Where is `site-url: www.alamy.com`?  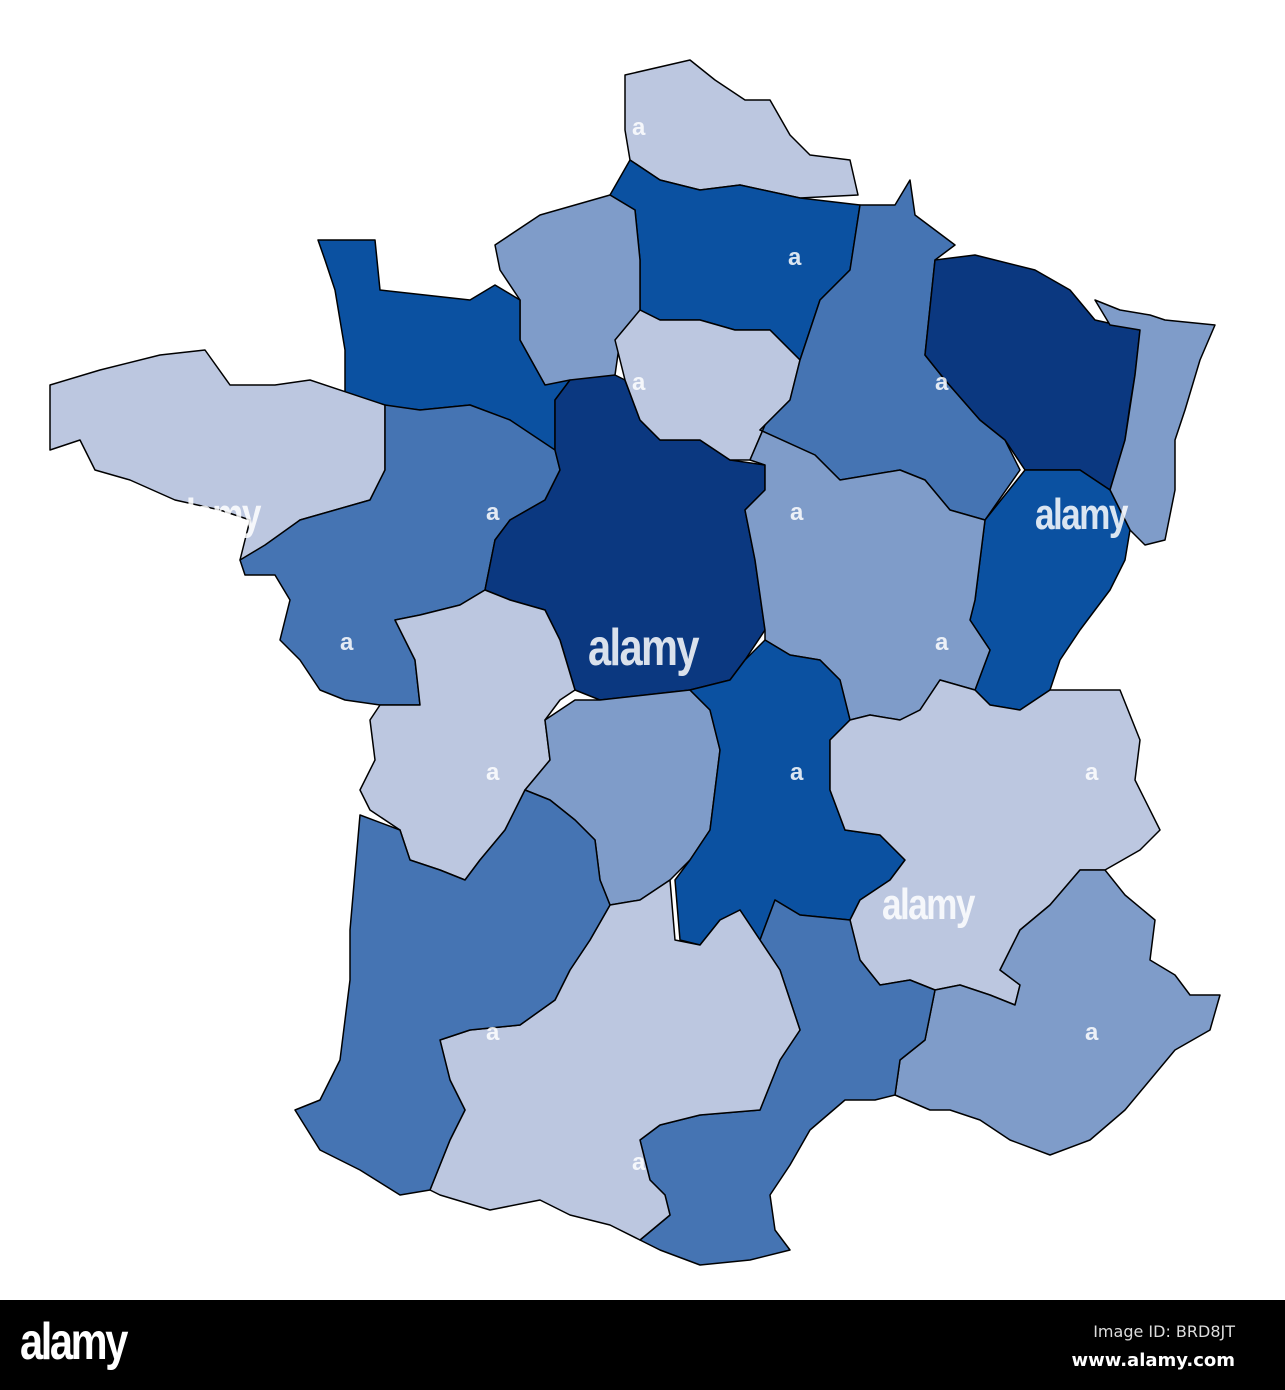
site-url: www.alamy.com is located at coordinates (1153, 1360).